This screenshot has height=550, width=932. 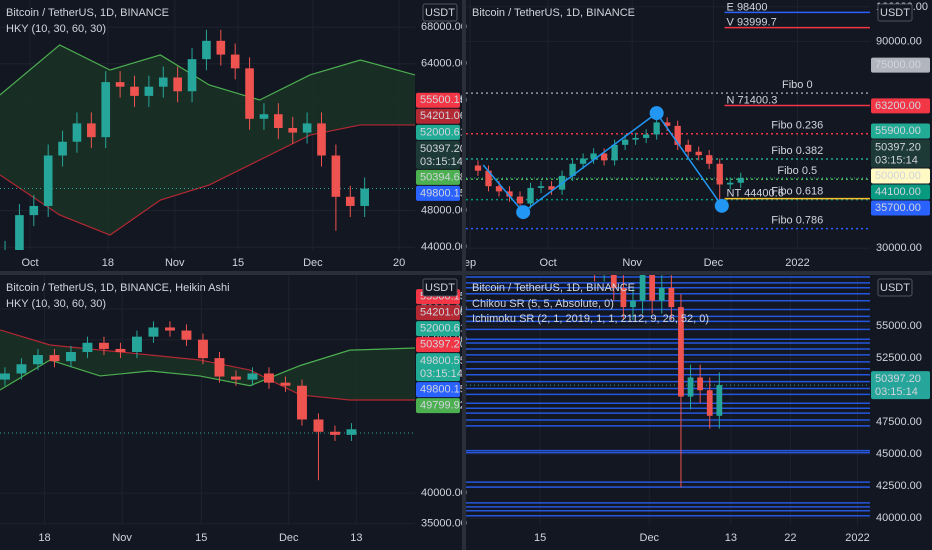 What do you see at coordinates (466, 273) in the screenshot?
I see `separator` at bounding box center [466, 273].